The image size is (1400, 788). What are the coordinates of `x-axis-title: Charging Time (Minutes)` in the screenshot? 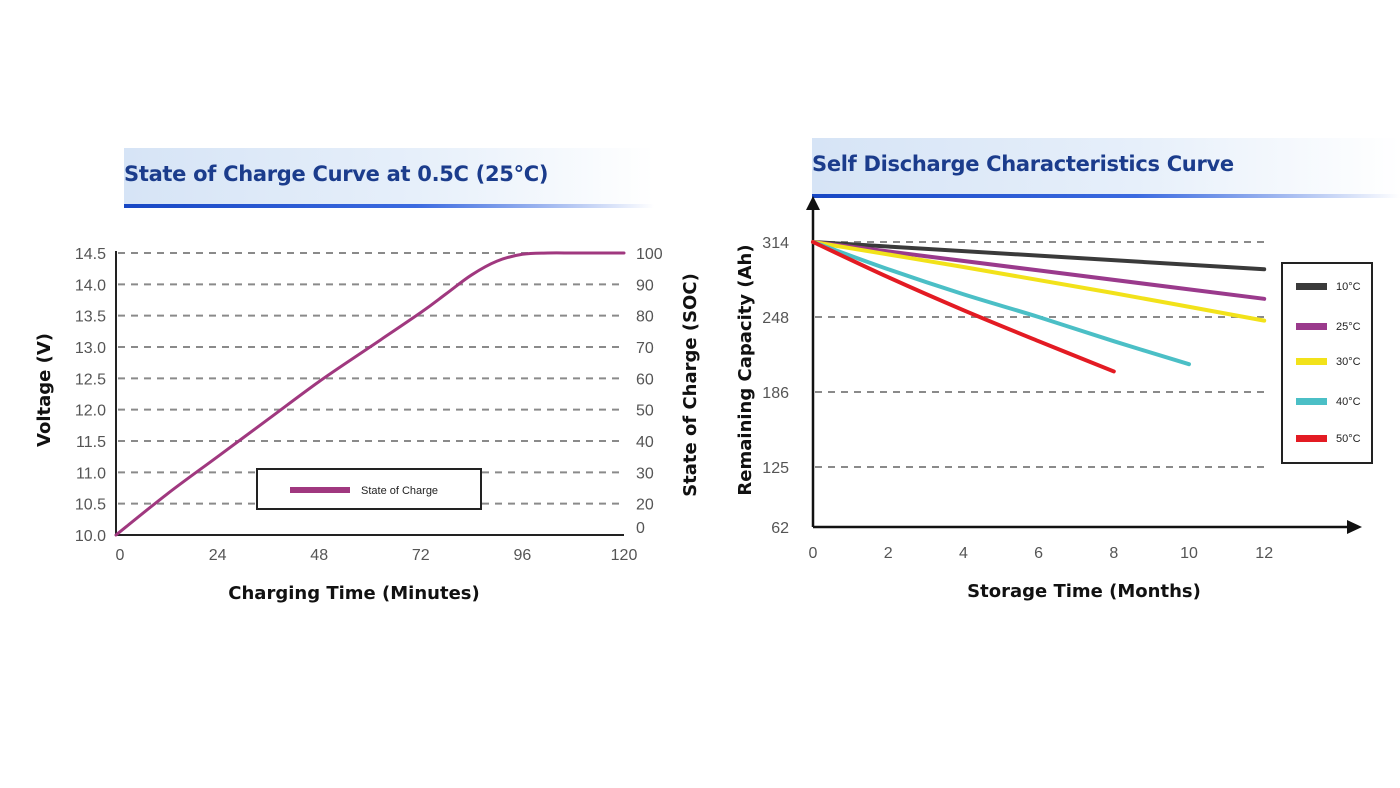 It's located at (353, 593).